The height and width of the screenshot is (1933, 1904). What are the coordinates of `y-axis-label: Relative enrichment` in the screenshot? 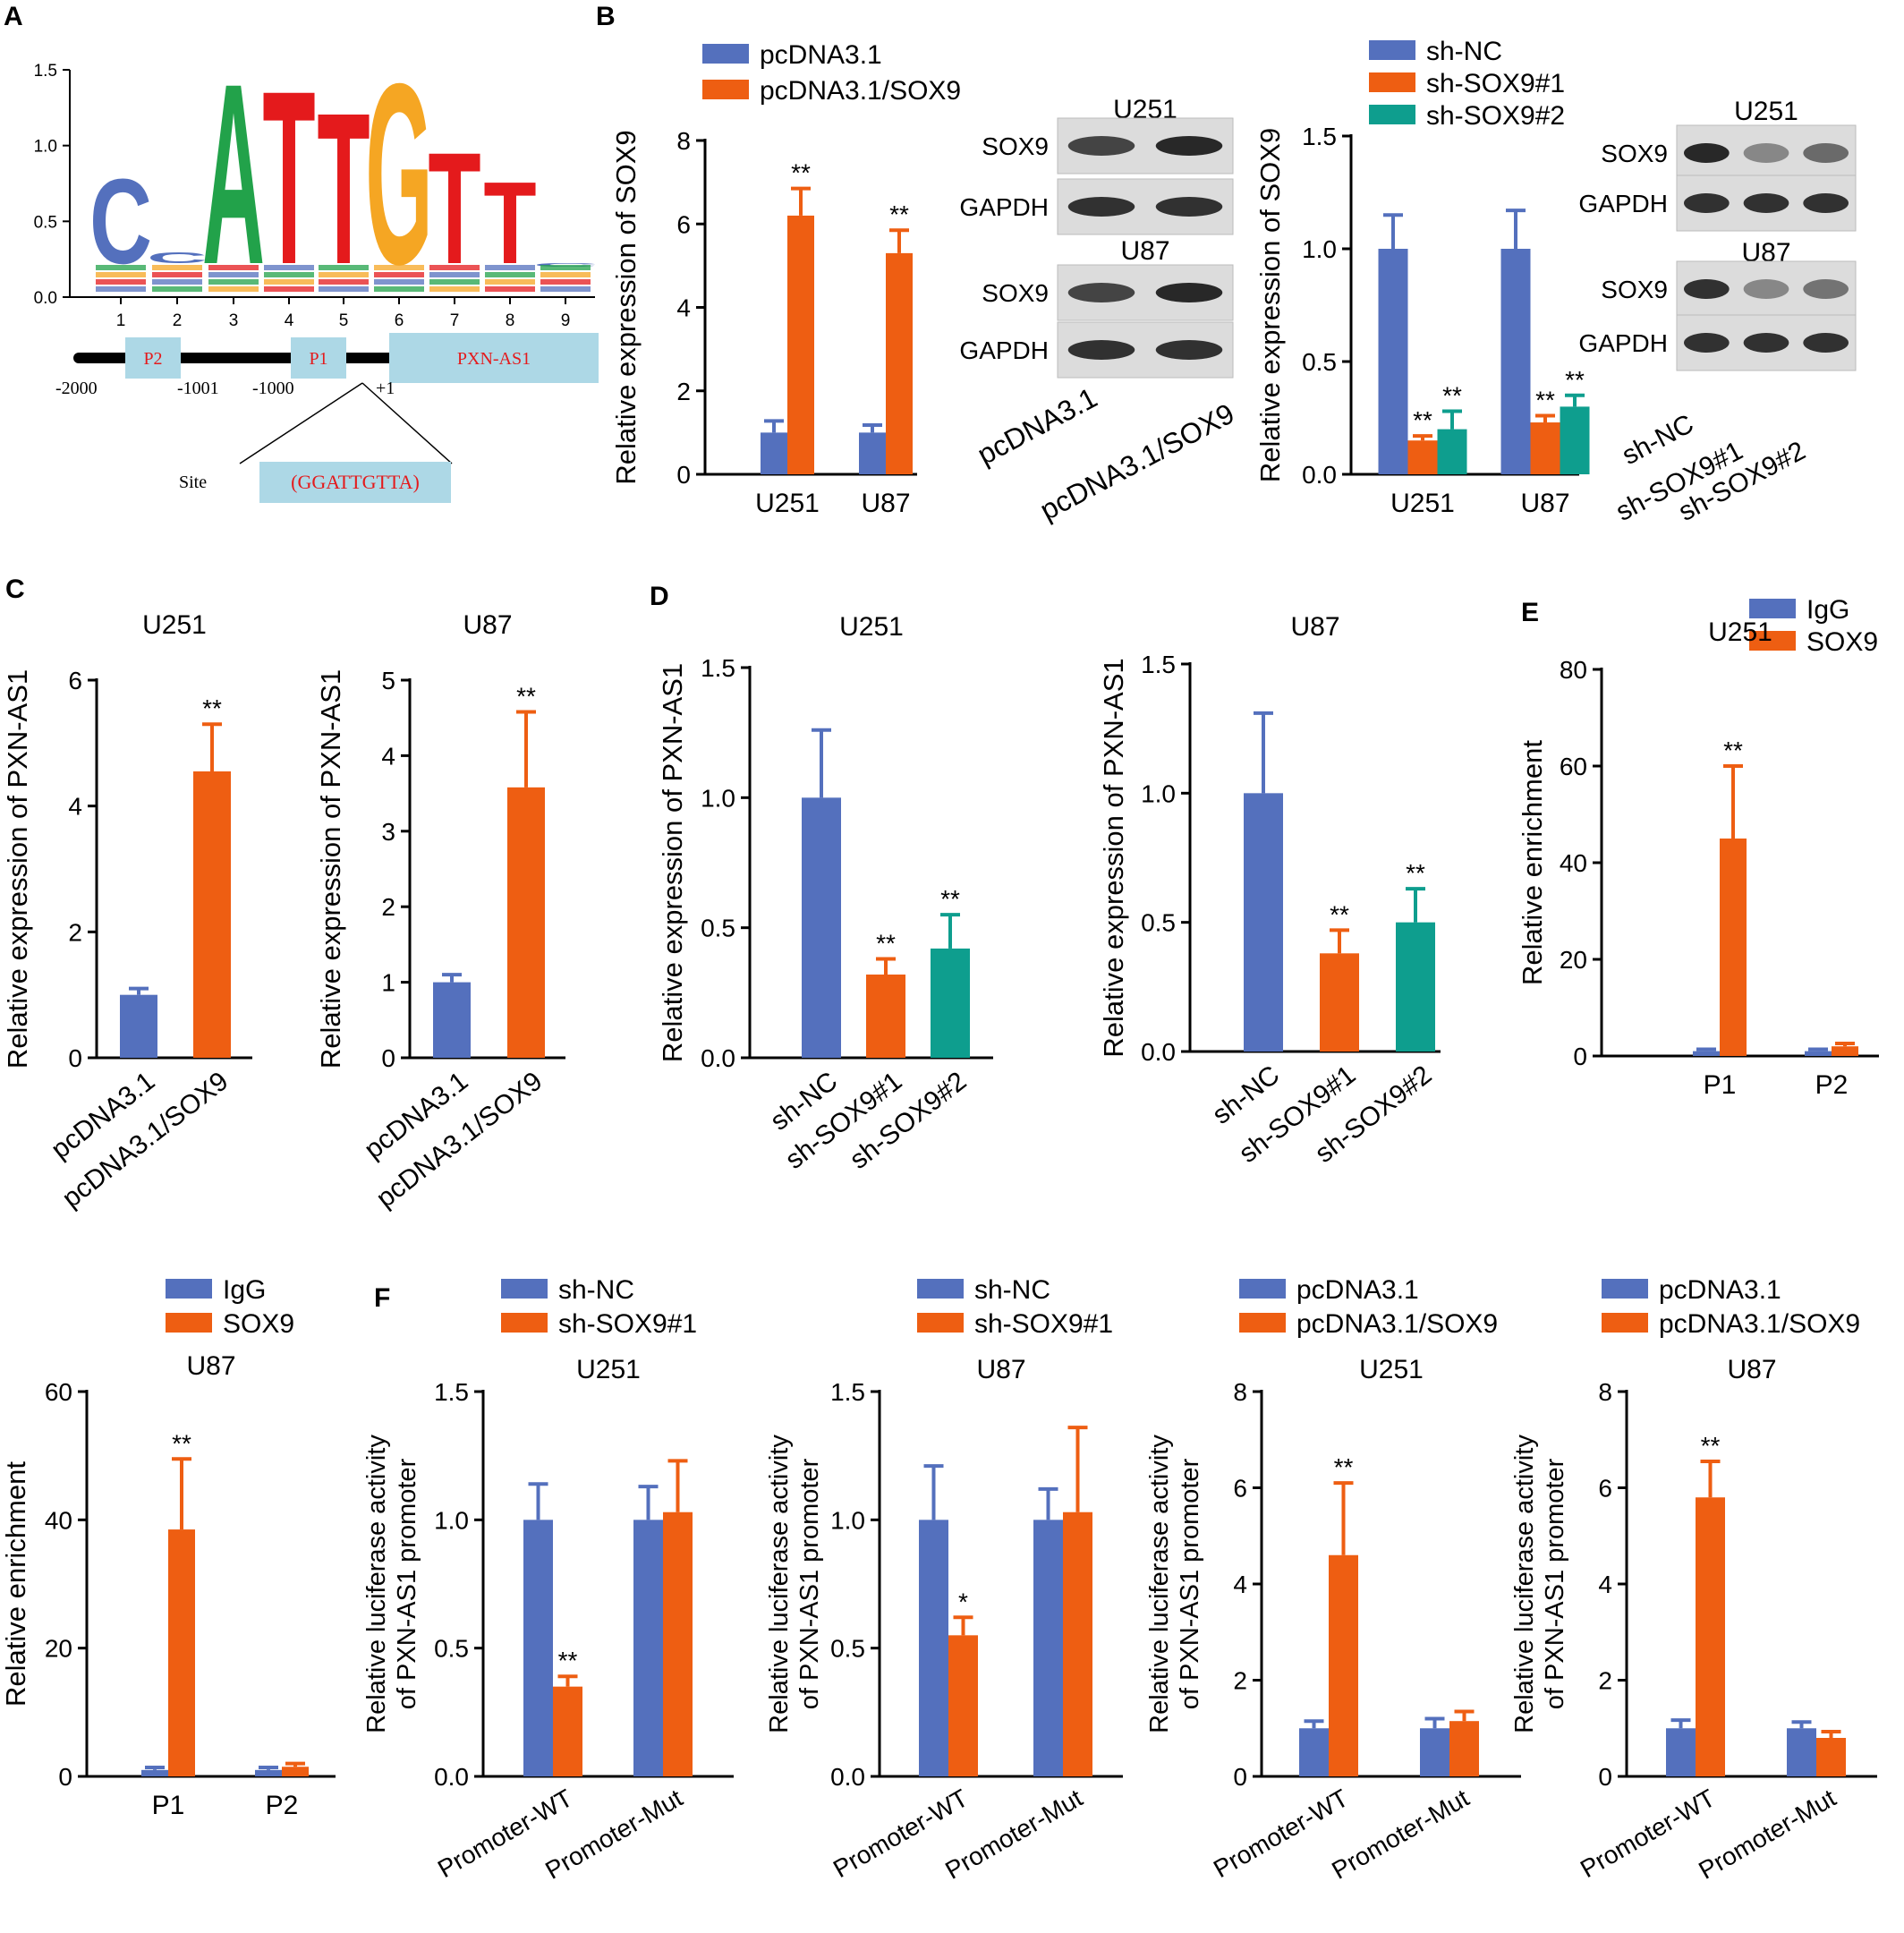 It's located at (1532, 862).